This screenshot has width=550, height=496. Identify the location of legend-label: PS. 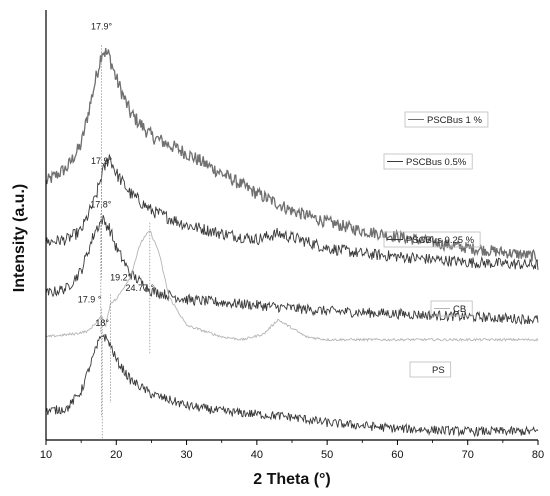
(438, 370).